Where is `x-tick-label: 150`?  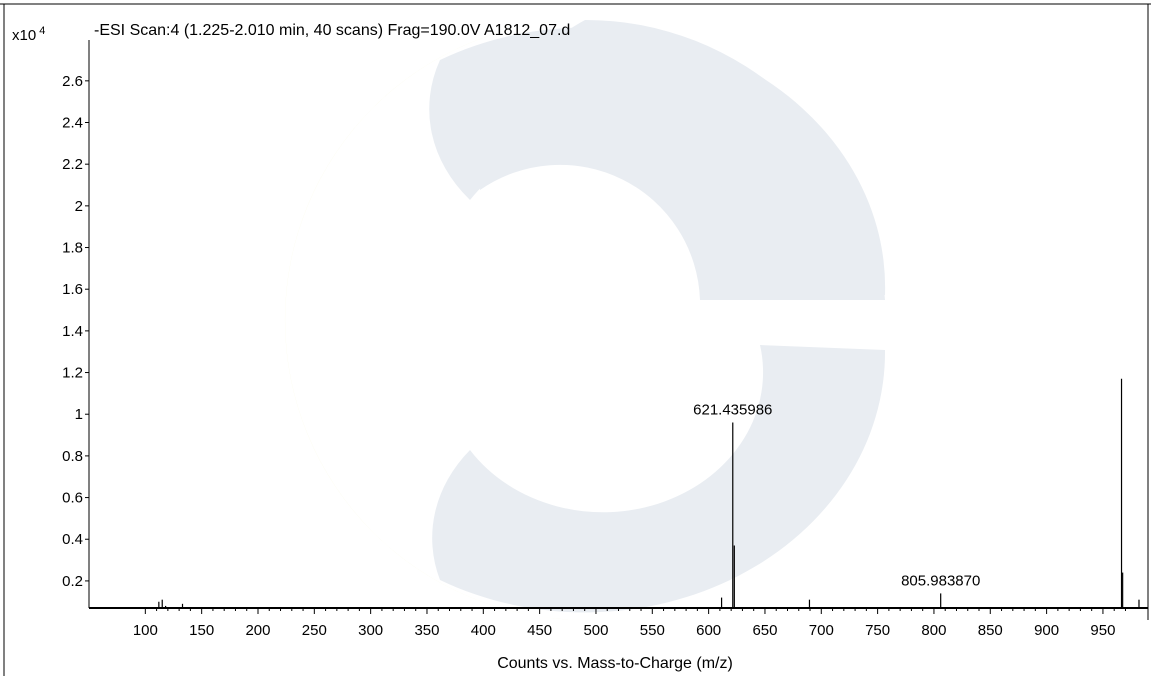
x-tick-label: 150 is located at coordinates (201, 630).